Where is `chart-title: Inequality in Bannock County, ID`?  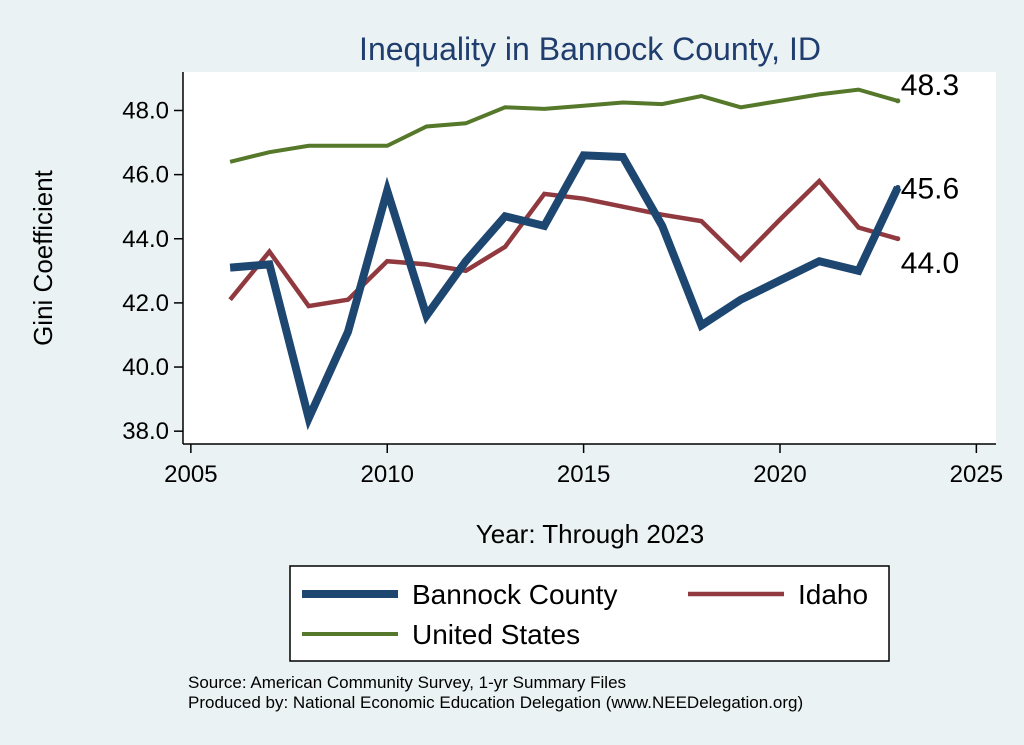 chart-title: Inequality in Bannock County, ID is located at coordinates (590, 49).